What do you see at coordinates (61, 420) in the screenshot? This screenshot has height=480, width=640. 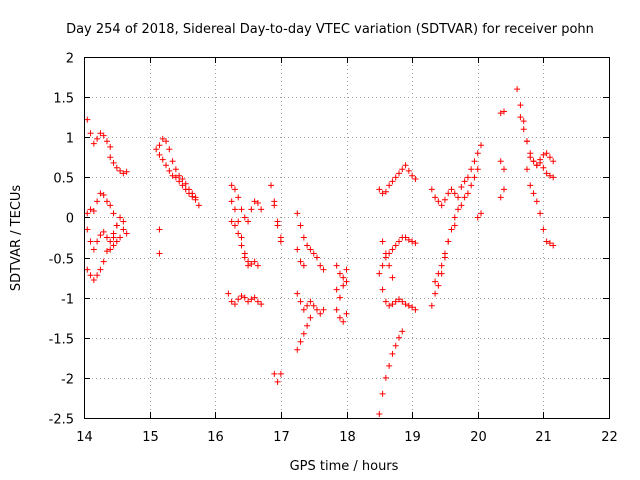 I see `y-tick-label: -2.5` at bounding box center [61, 420].